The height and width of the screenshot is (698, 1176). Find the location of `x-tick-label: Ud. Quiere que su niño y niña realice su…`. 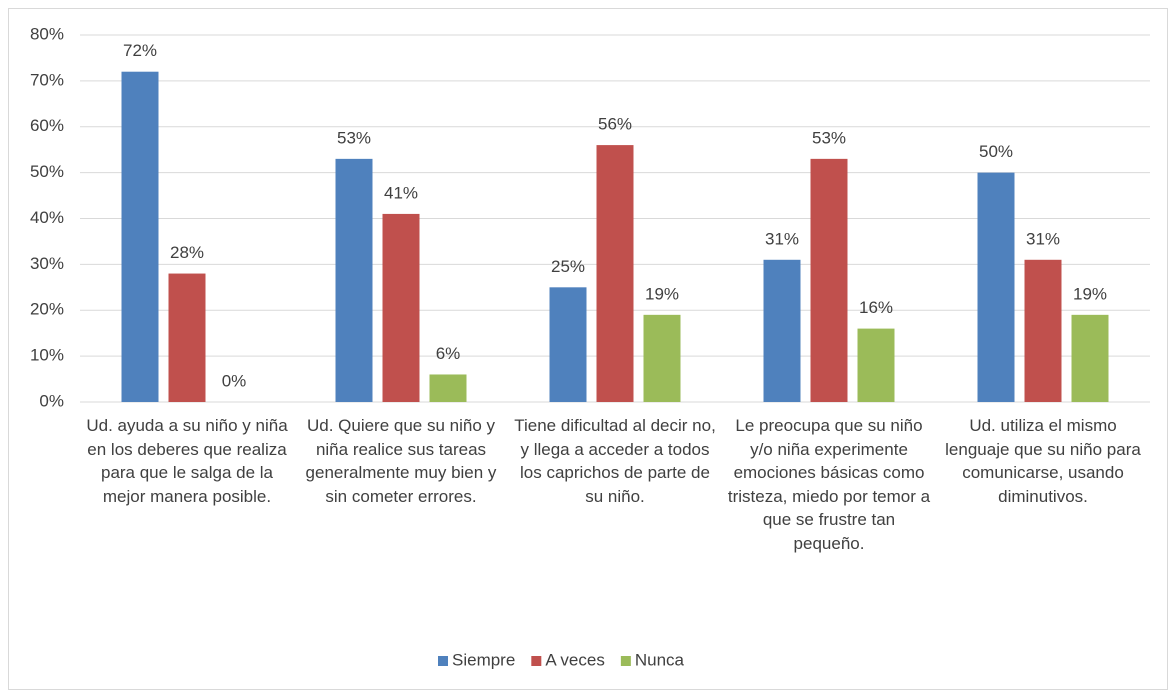

x-tick-label: Ud. Quiere que su niño y niña realice su… is located at coordinates (401, 461).